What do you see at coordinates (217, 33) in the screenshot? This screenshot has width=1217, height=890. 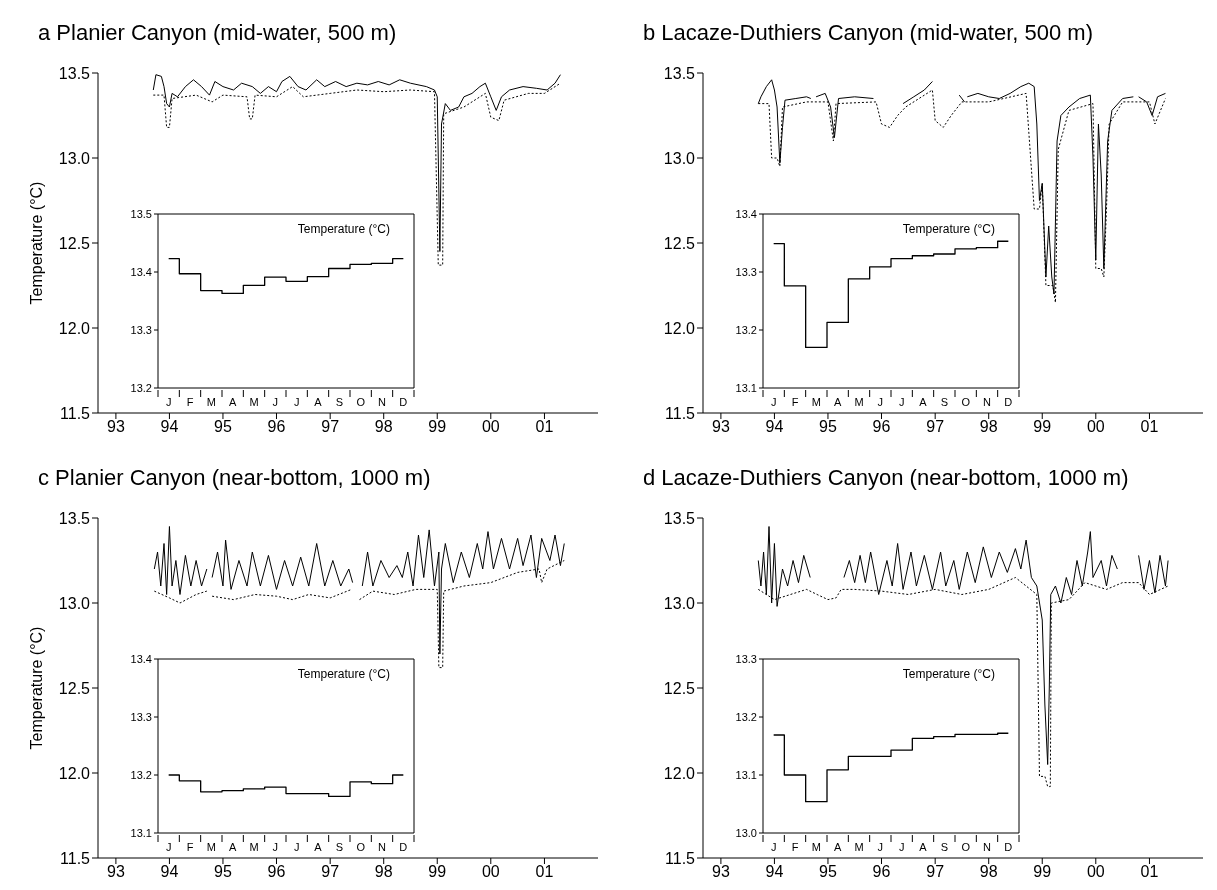 I see `chart-title: a Planier Canyon (mid-water, 500 m)` at bounding box center [217, 33].